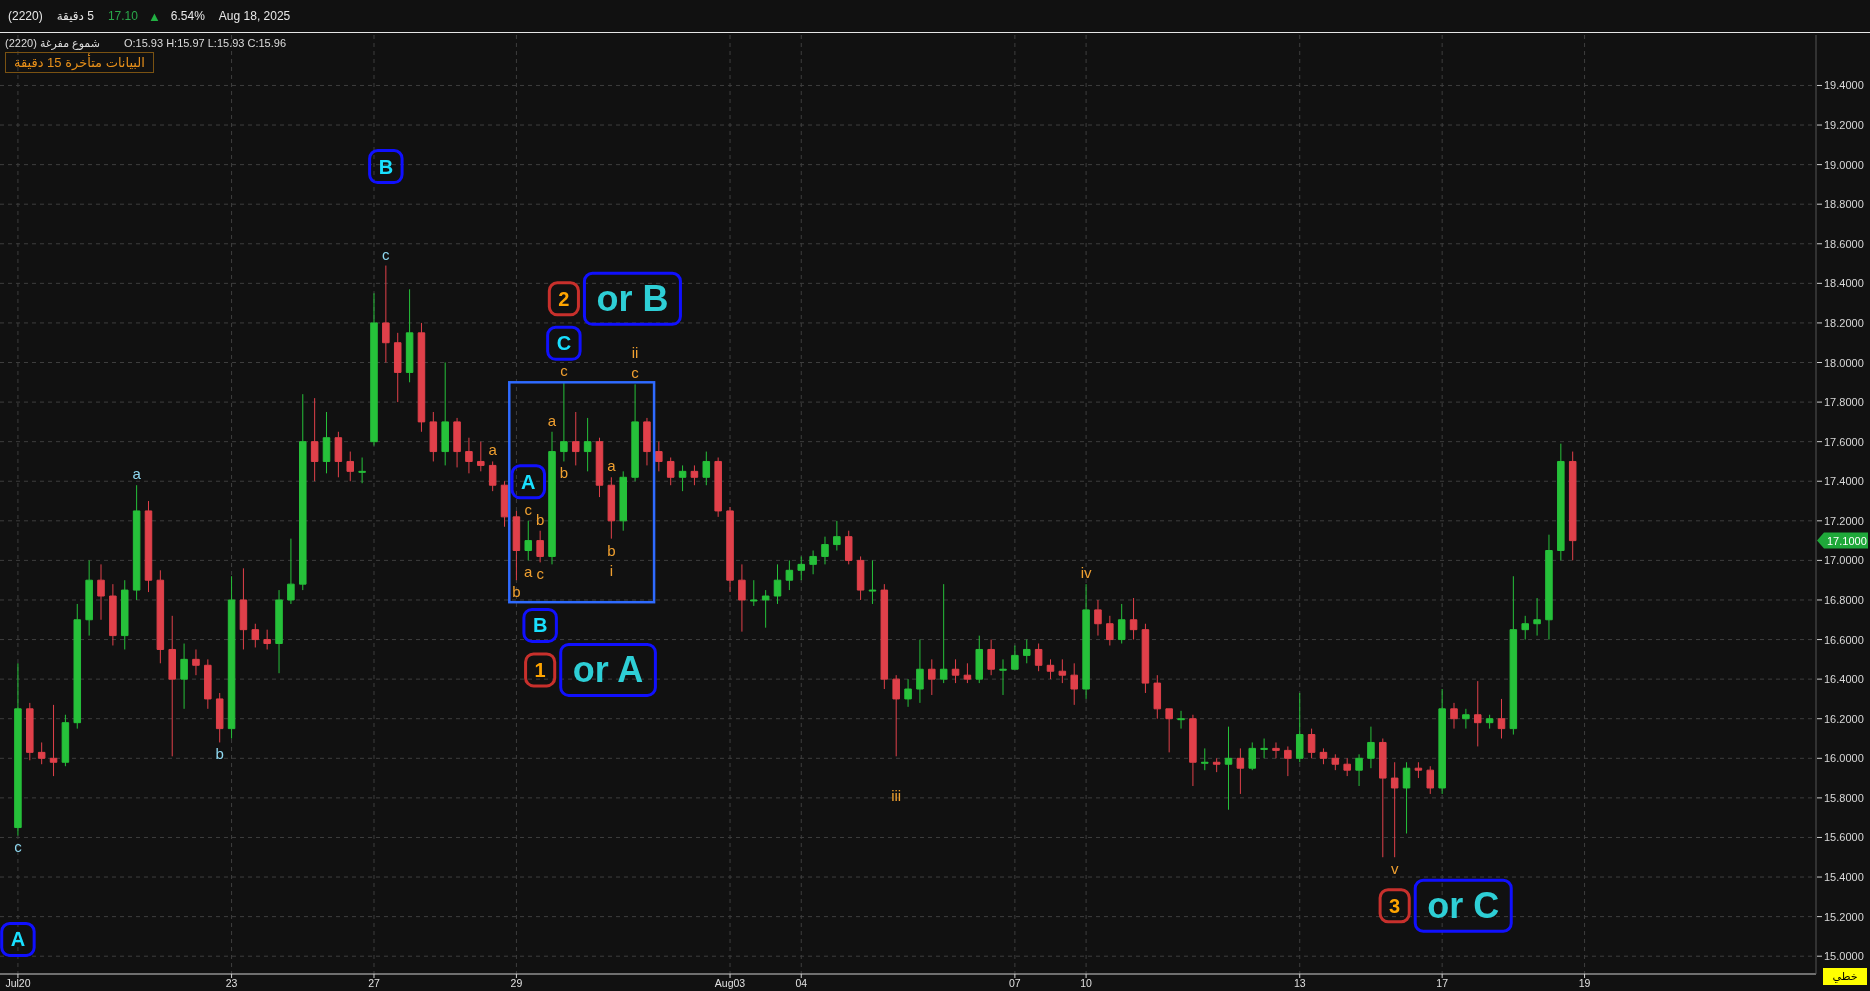 This screenshot has width=1870, height=991. I want to click on wave-label: or C, so click(1463, 905).